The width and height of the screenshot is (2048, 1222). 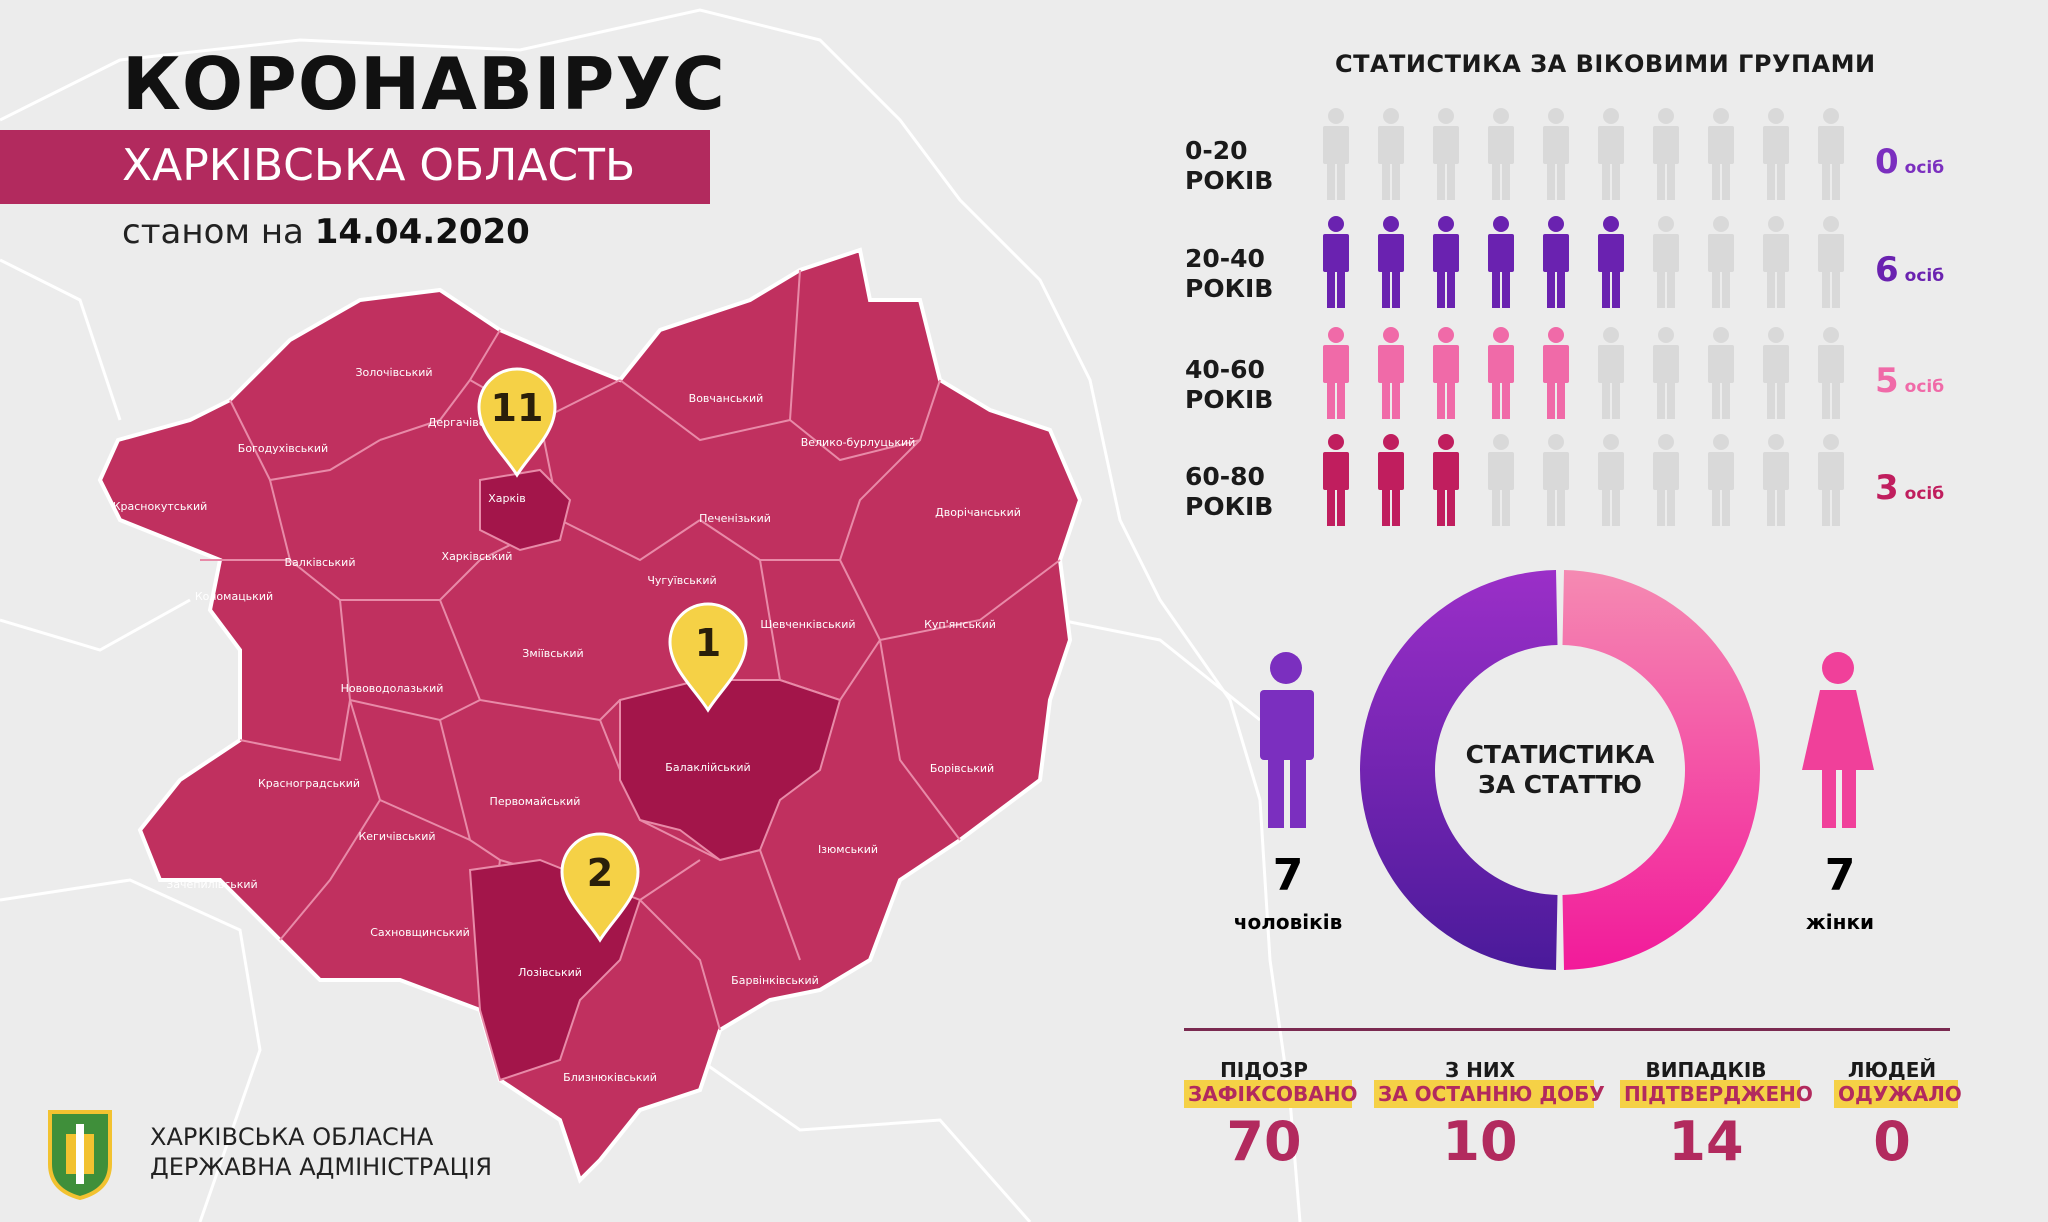 I want to click on district-label: Богодухівський, so click(x=283, y=448).